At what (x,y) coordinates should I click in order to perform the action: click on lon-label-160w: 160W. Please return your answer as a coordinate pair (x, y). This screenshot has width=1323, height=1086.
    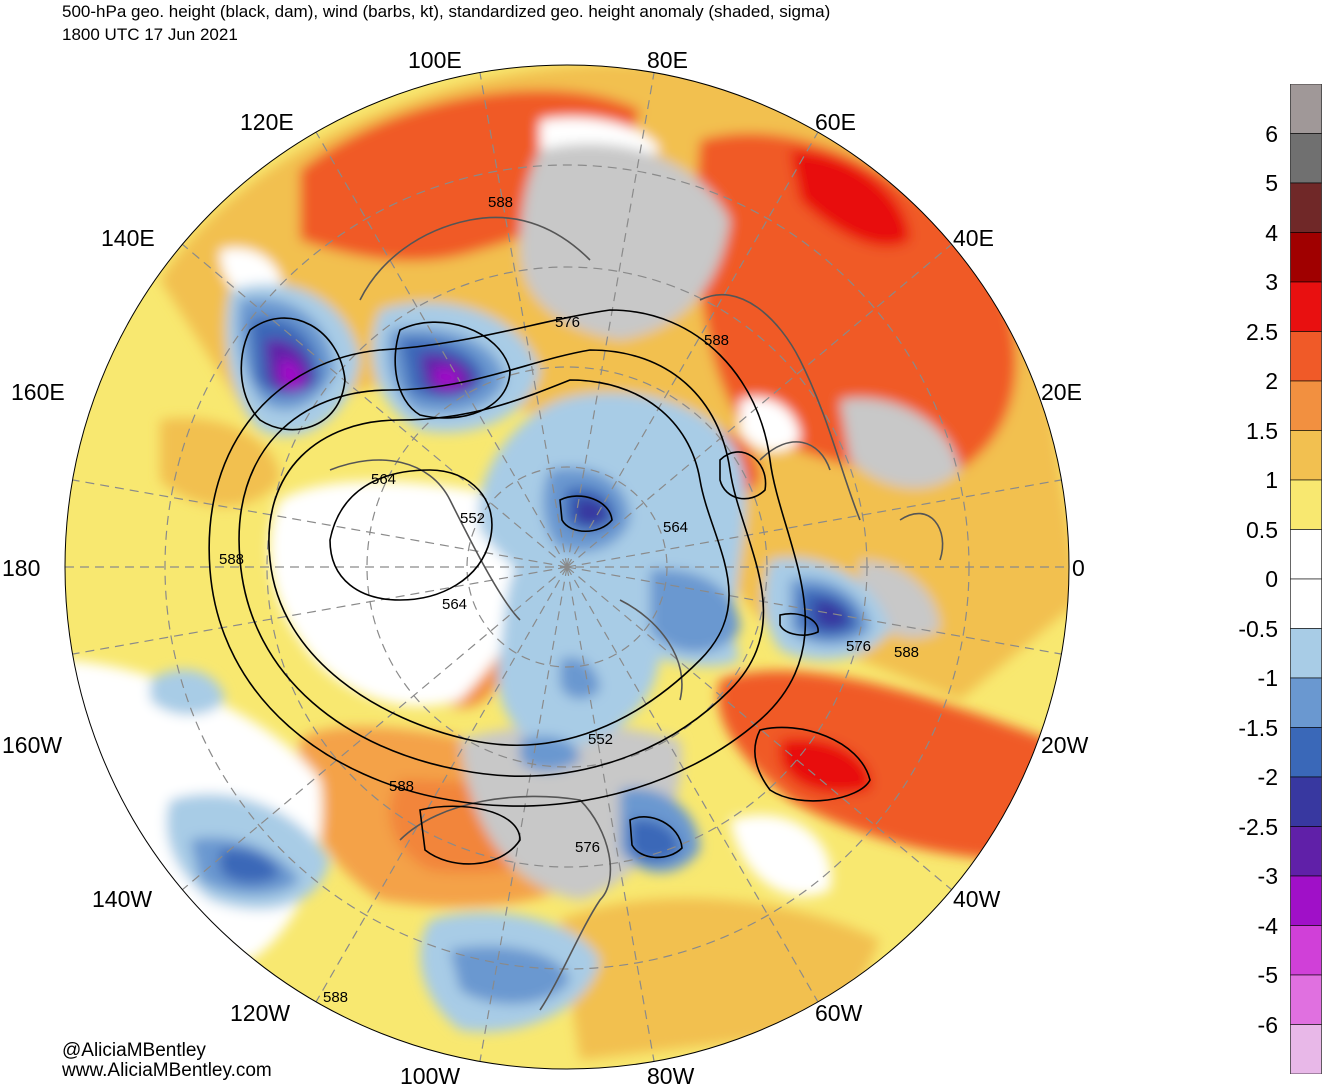
    Looking at the image, I should click on (32, 745).